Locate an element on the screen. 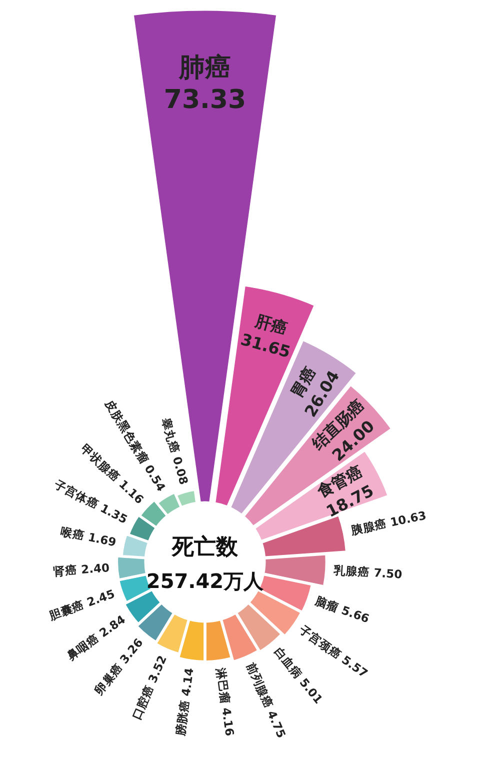 The height and width of the screenshot is (766, 500). text: 257.42万人 is located at coordinates (205, 581).